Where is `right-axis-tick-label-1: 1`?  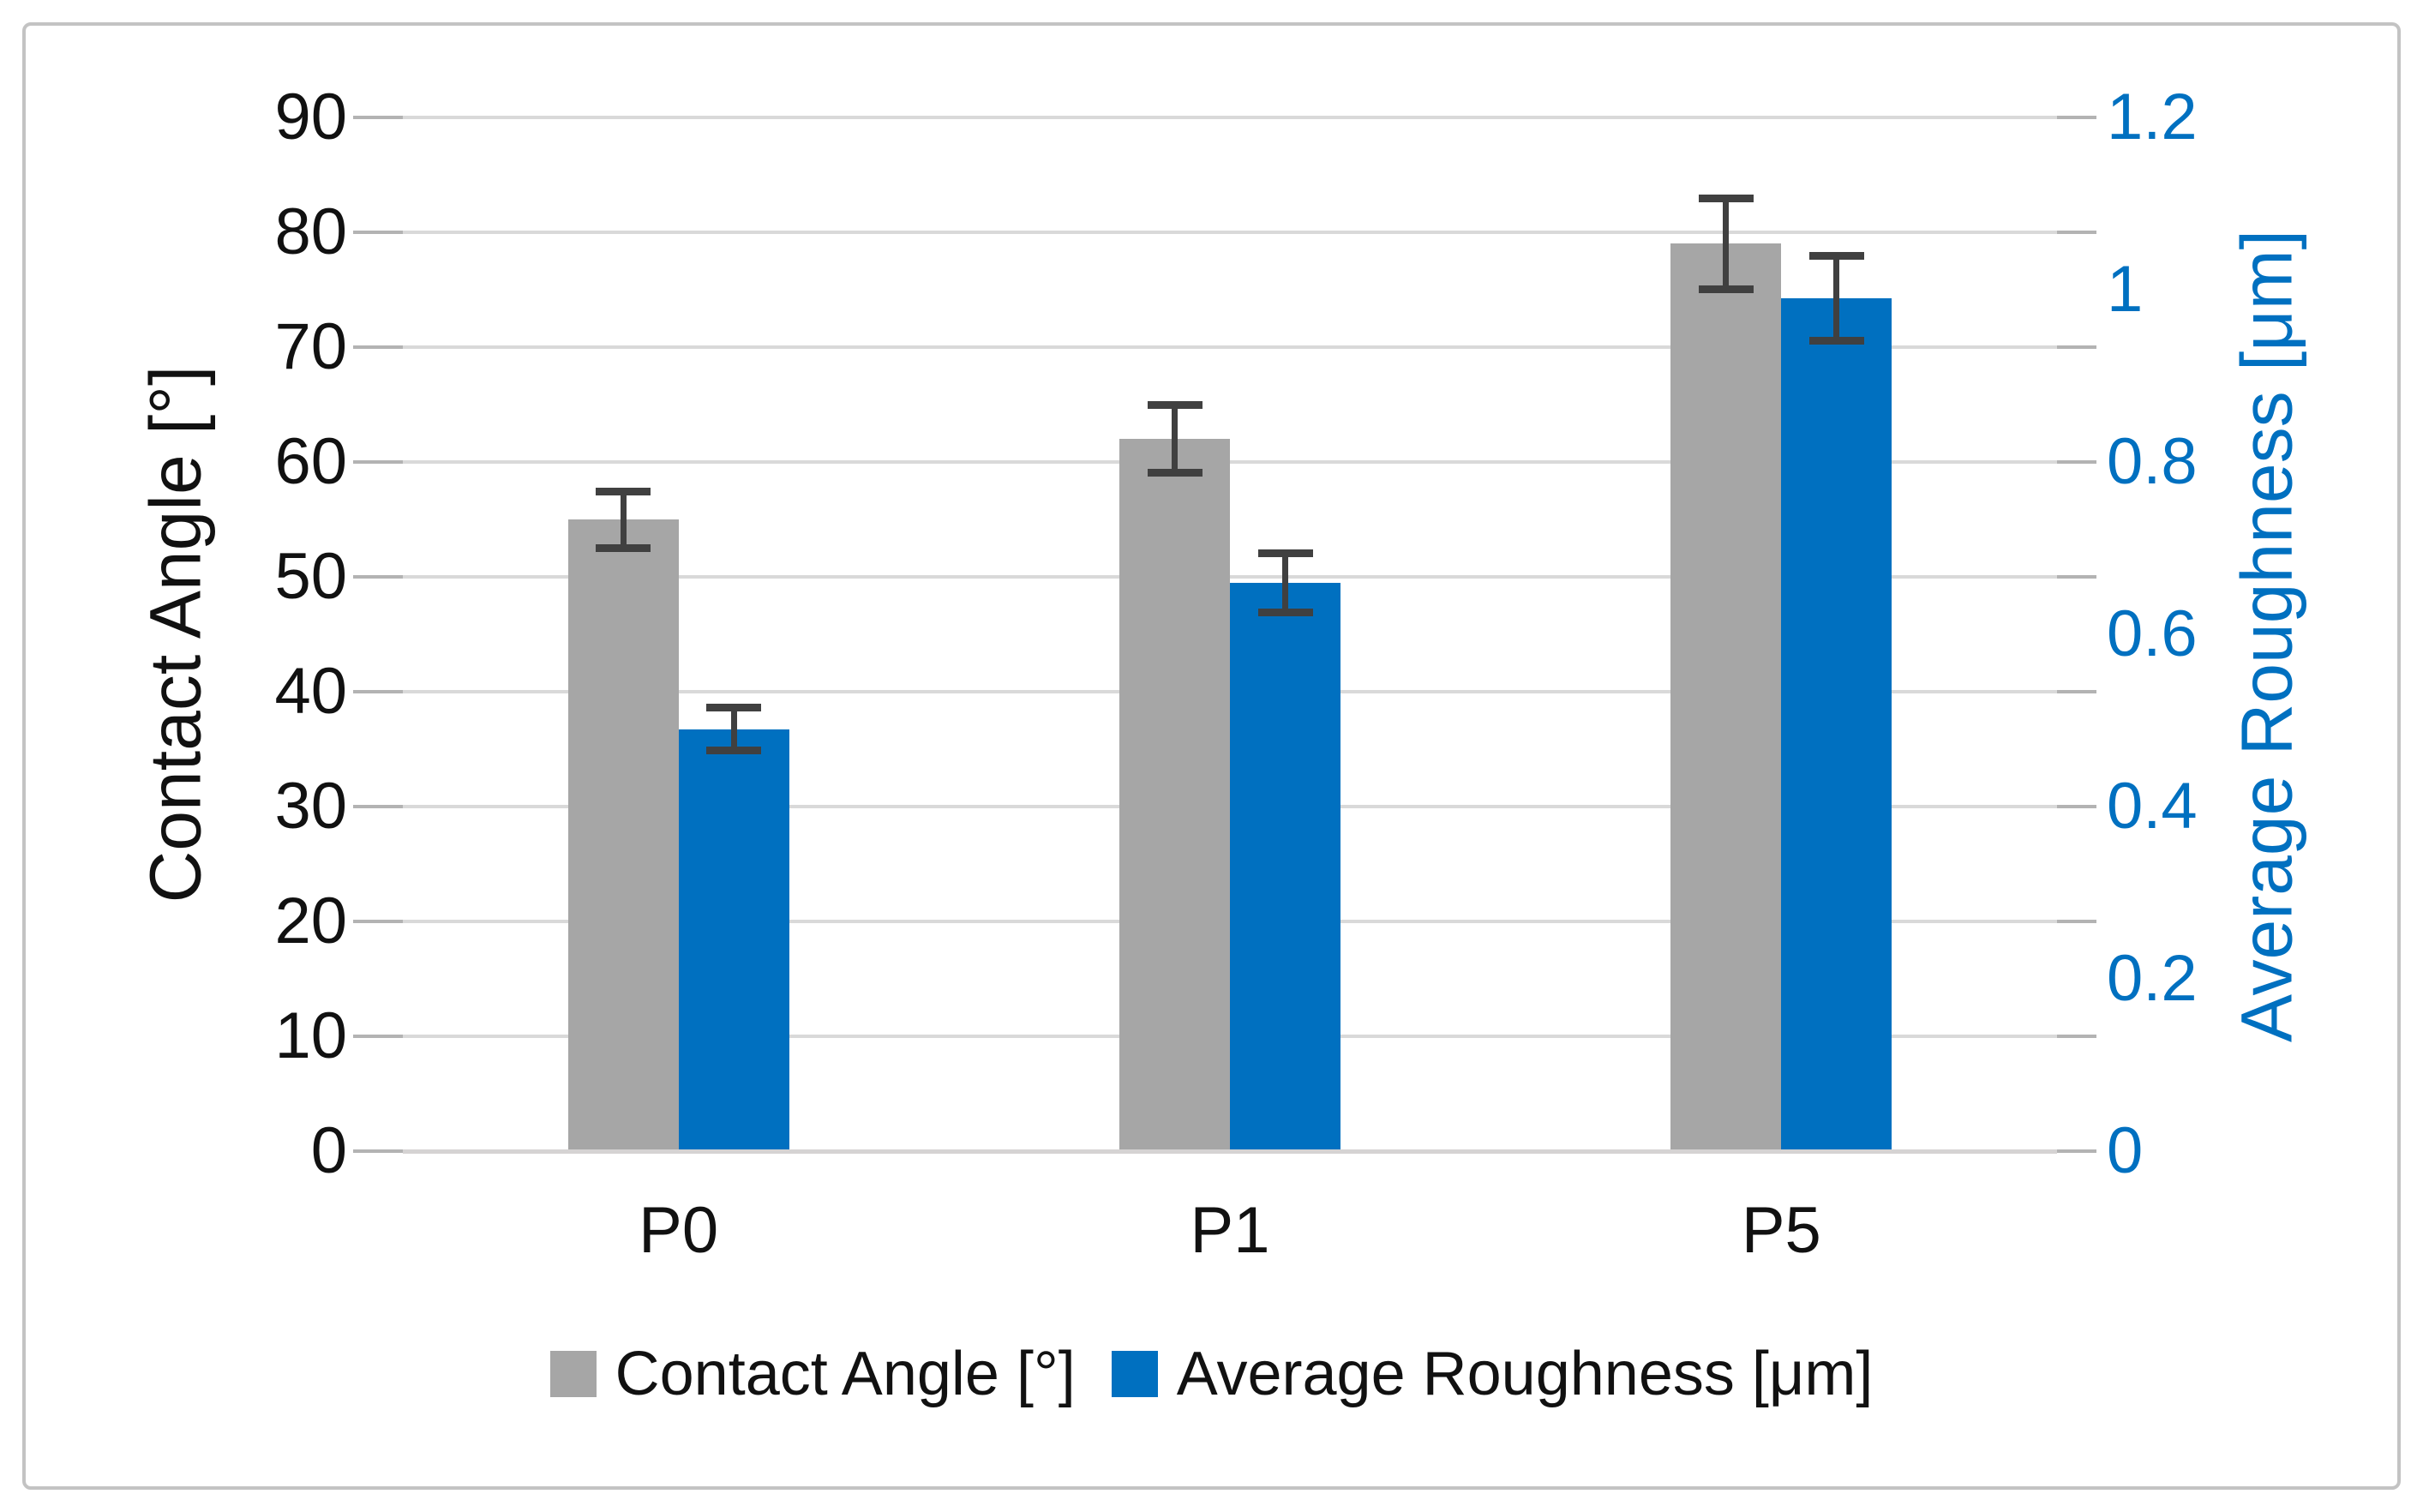
right-axis-tick-label-1: 1 is located at coordinates (2125, 289).